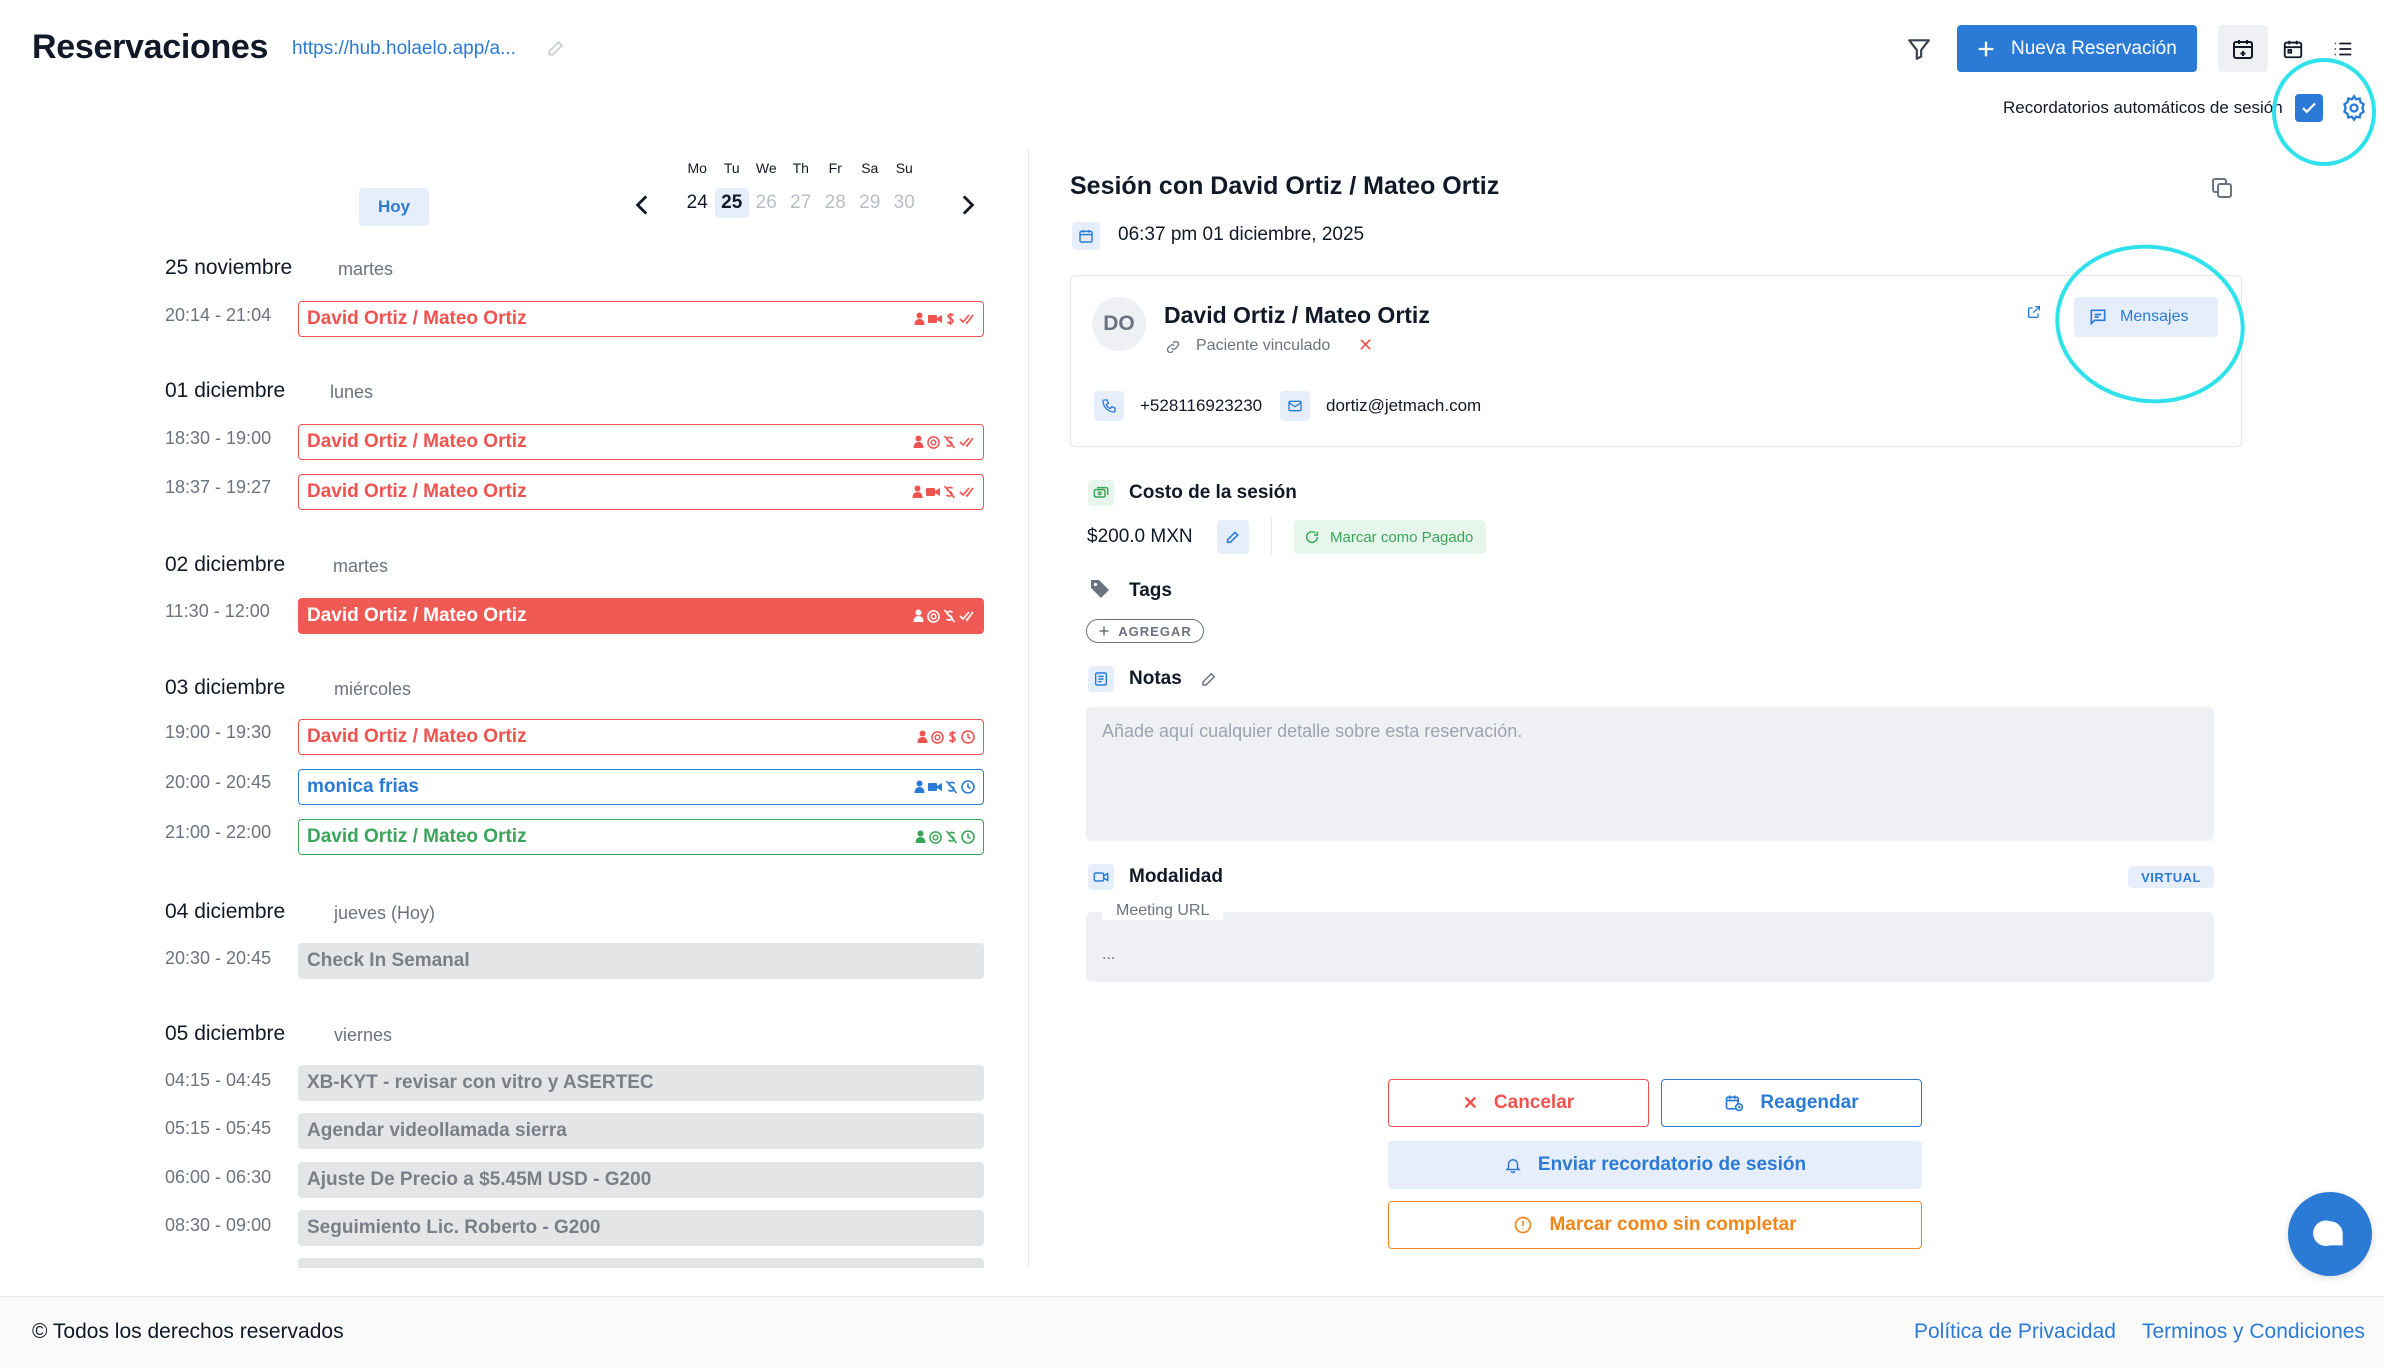 Image resolution: width=2384 pixels, height=1368 pixels. I want to click on day-we: We 26, so click(766, 186).